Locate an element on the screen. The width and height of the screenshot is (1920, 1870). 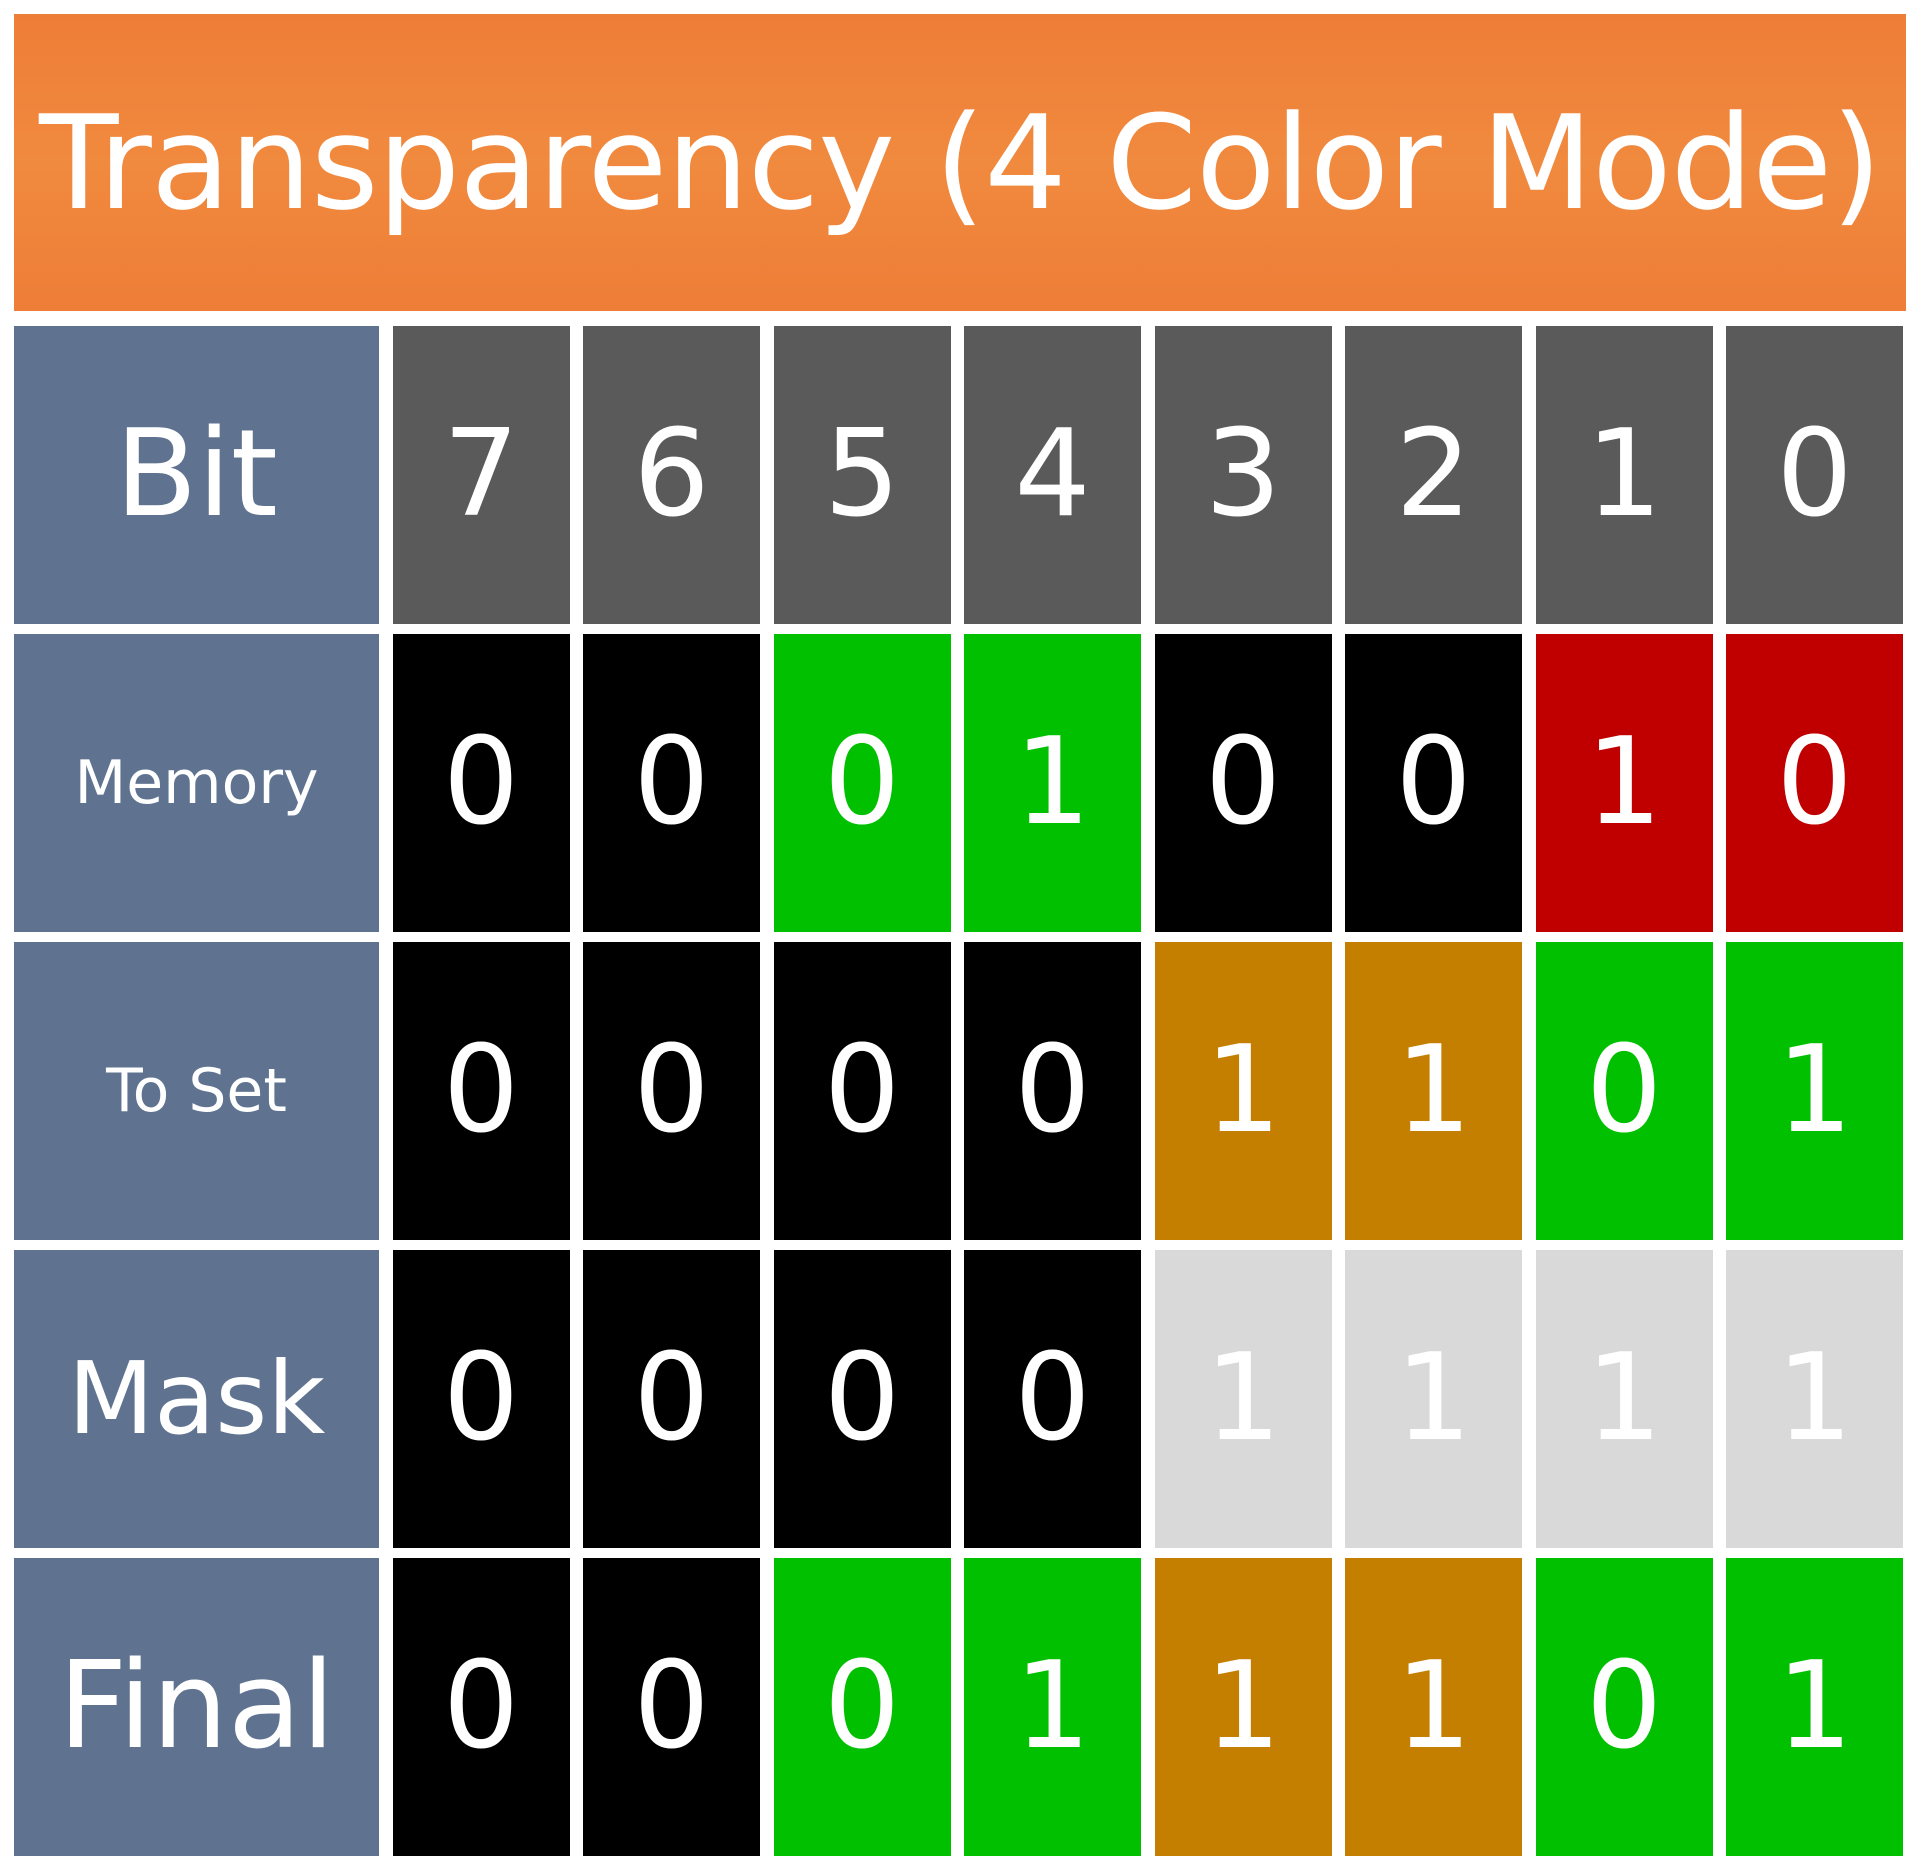
bit-header-cell: 4 is located at coordinates (1052, 475).